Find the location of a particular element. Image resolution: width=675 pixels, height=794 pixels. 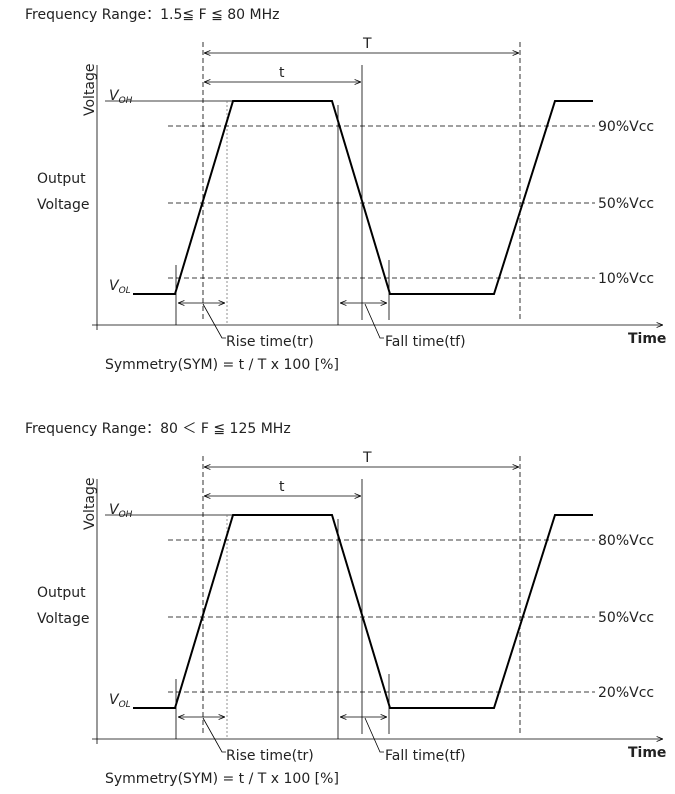

level-label: 90%Vcc is located at coordinates (626, 127).